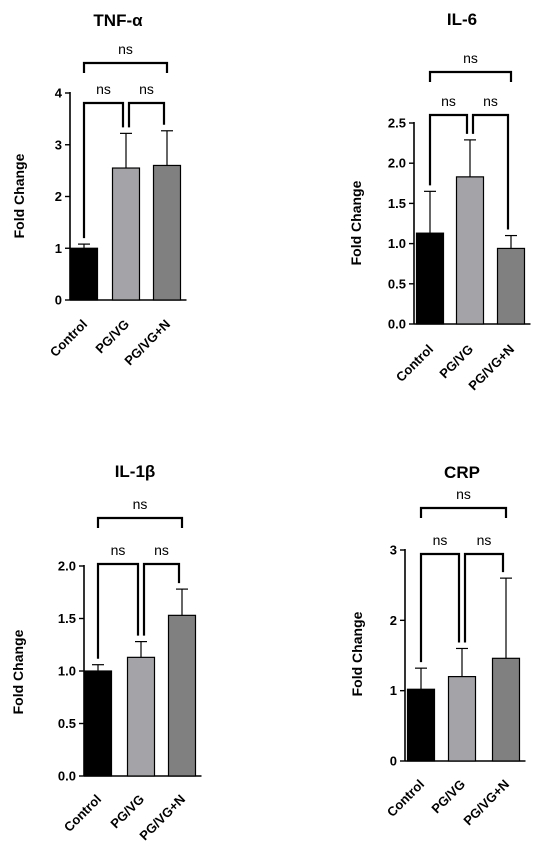  I want to click on y-tick-label: 4, so click(59, 93).